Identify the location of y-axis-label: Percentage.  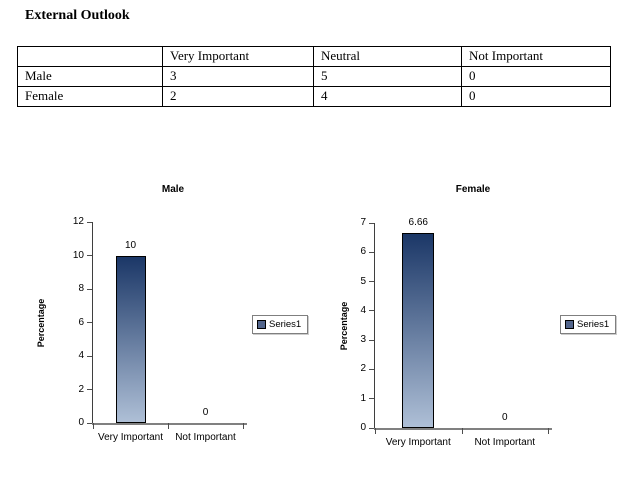
(41, 322).